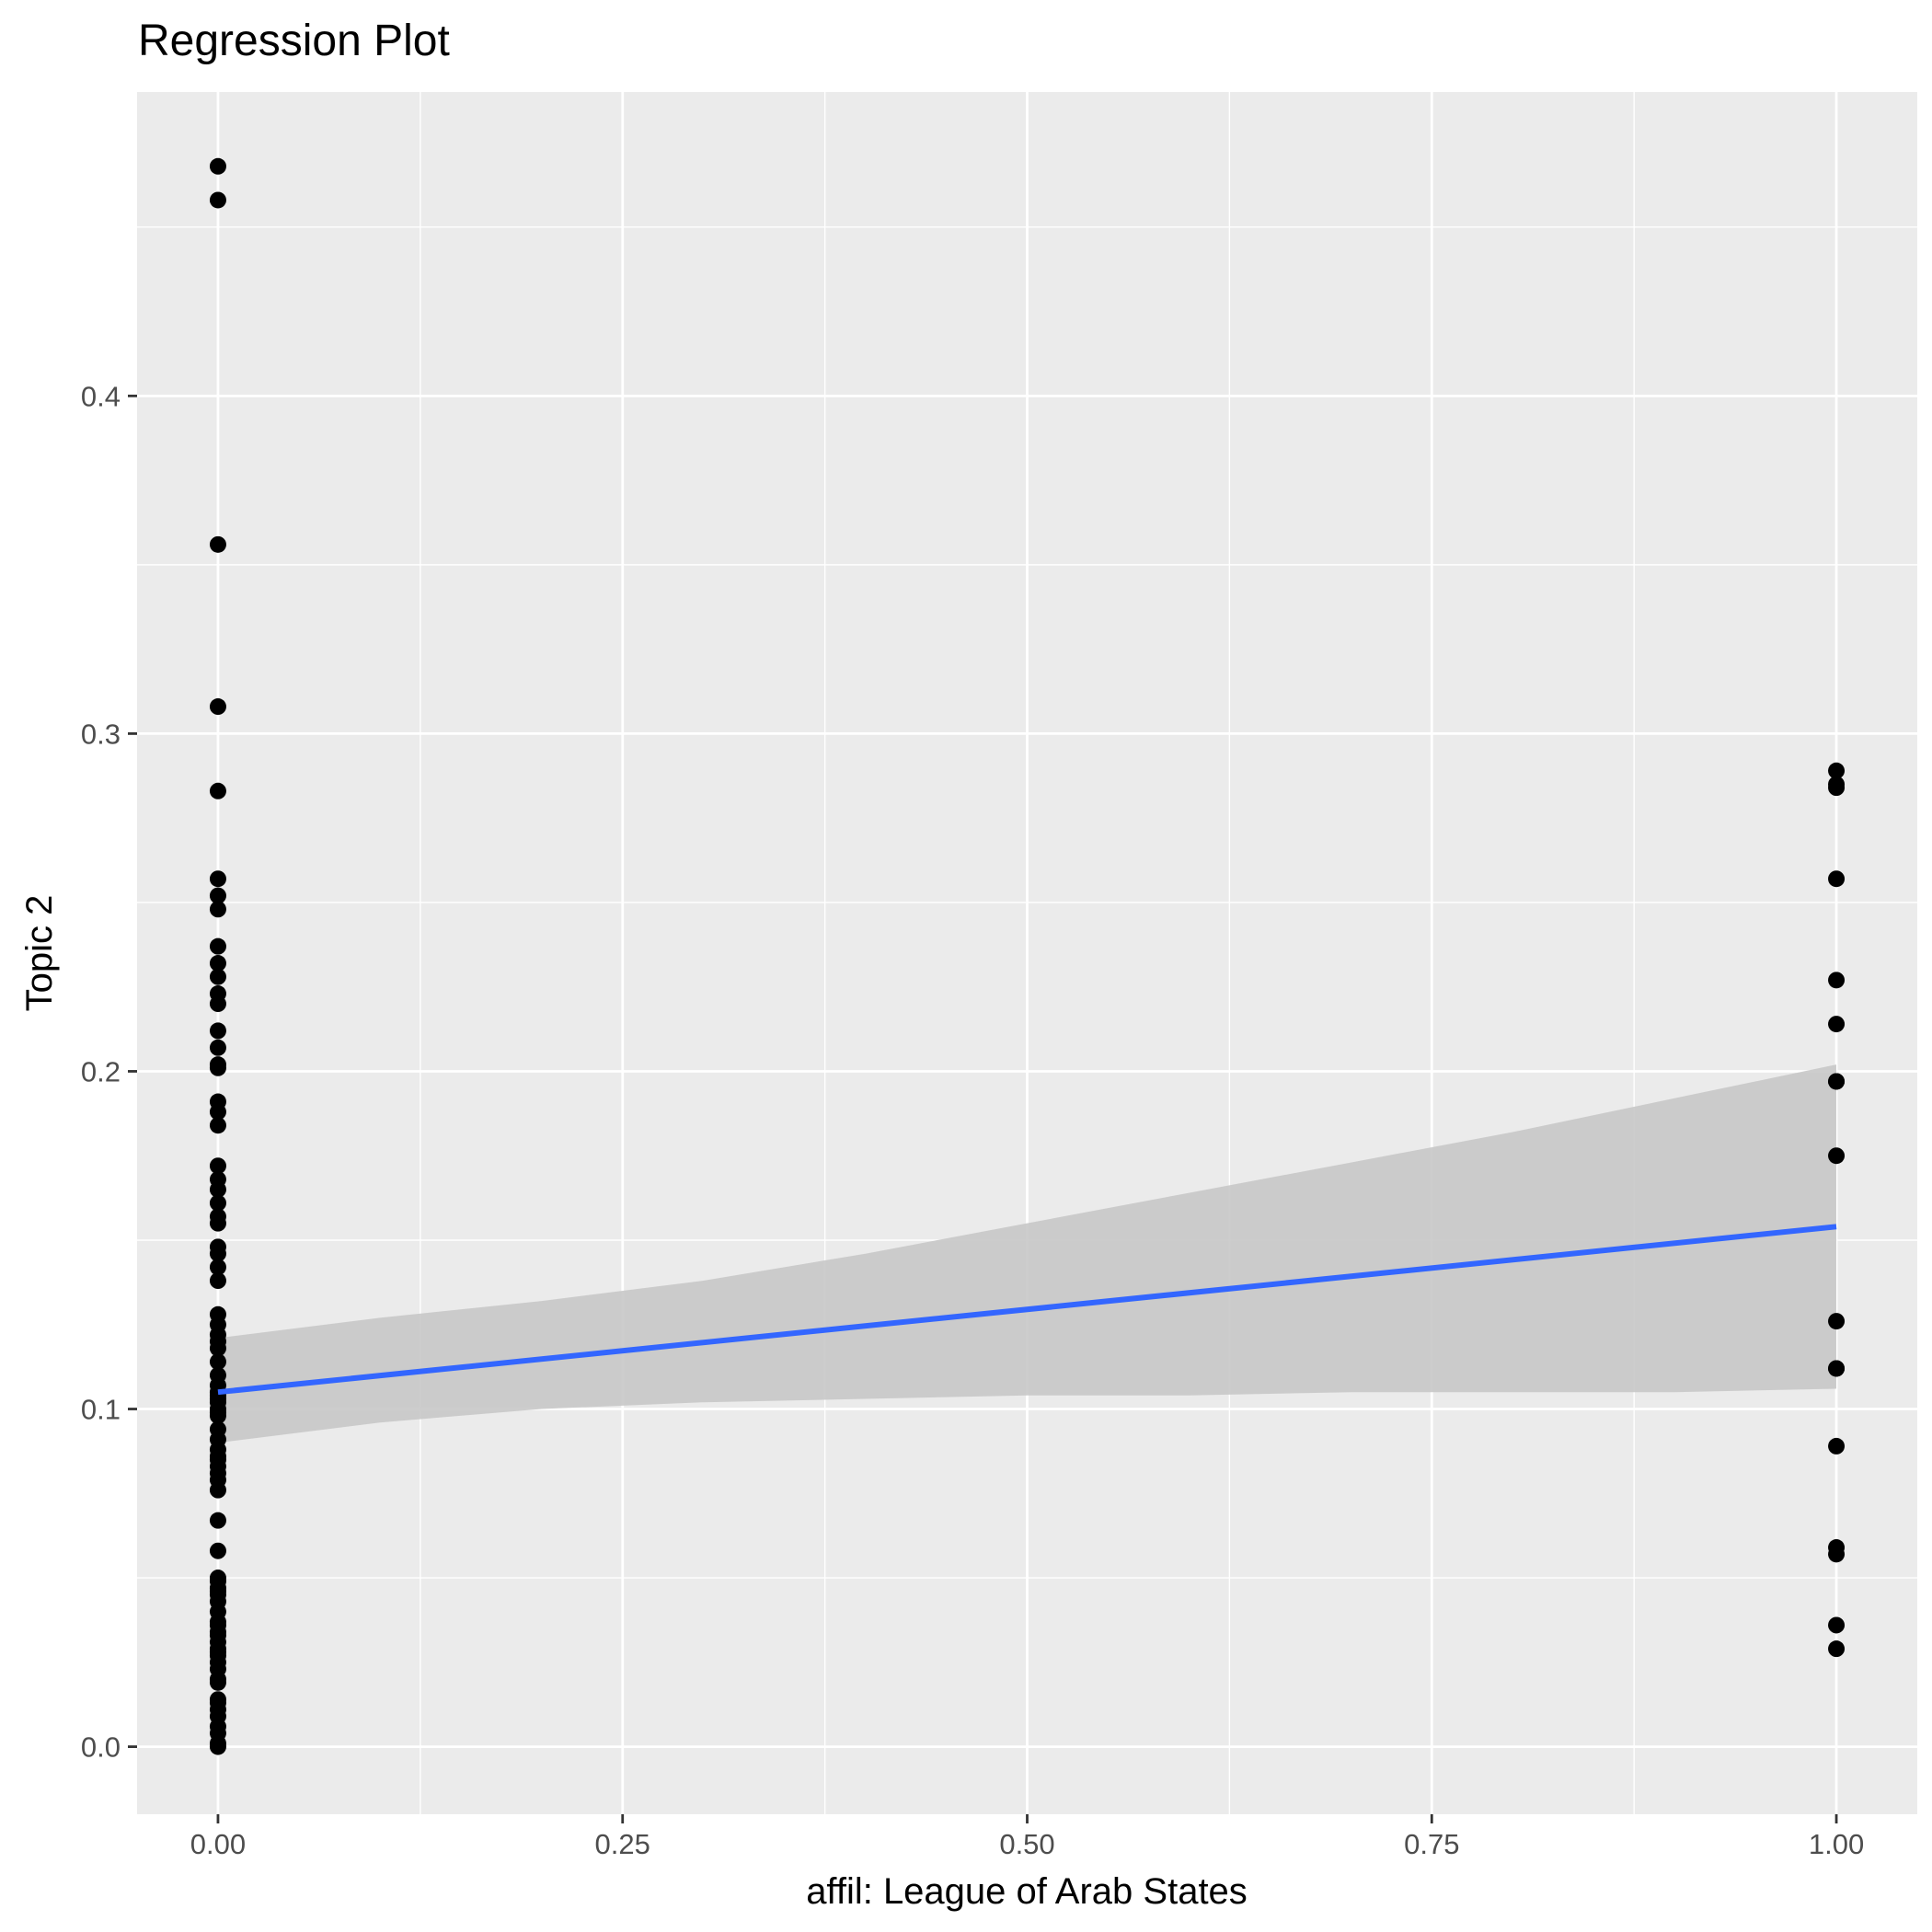 Image resolution: width=1932 pixels, height=1932 pixels. What do you see at coordinates (39, 953) in the screenshot?
I see `y-axis-title: Topic 2` at bounding box center [39, 953].